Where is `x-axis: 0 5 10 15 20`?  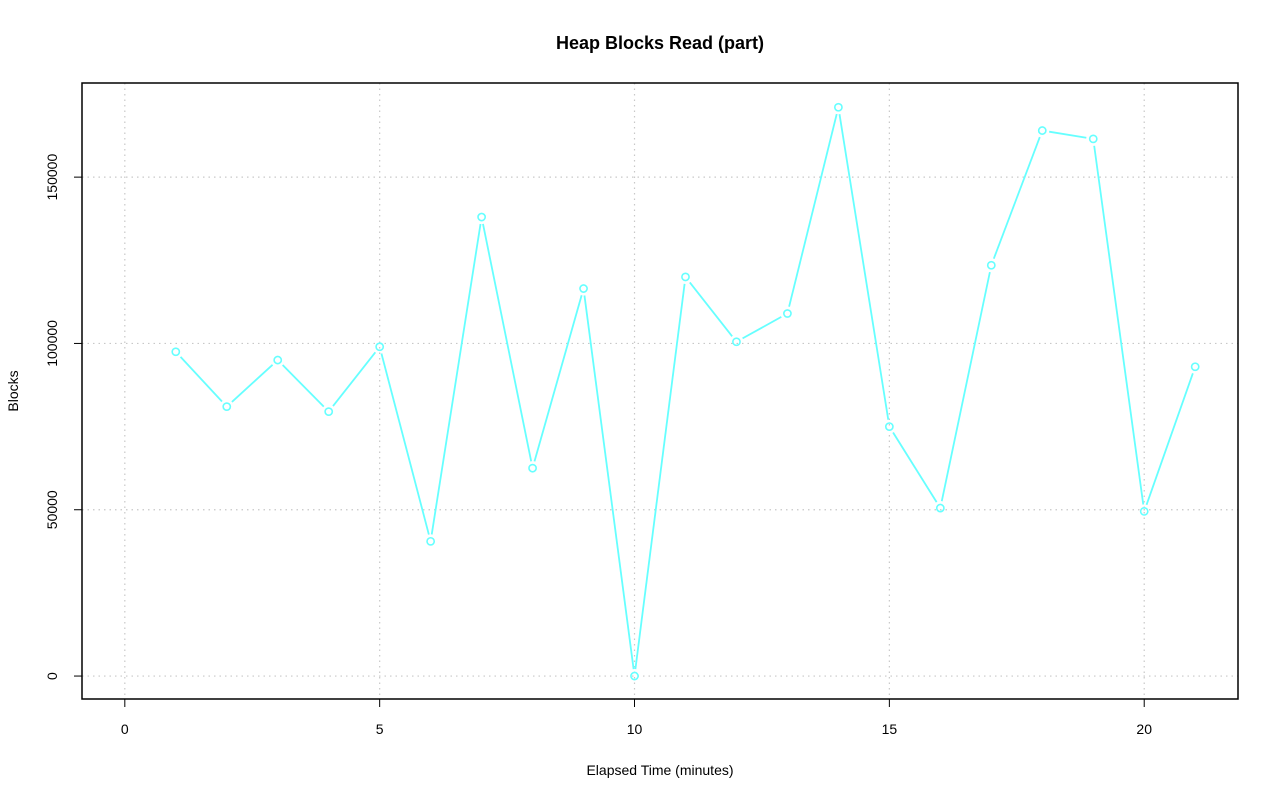 x-axis: 0 5 10 15 20 is located at coordinates (636, 718).